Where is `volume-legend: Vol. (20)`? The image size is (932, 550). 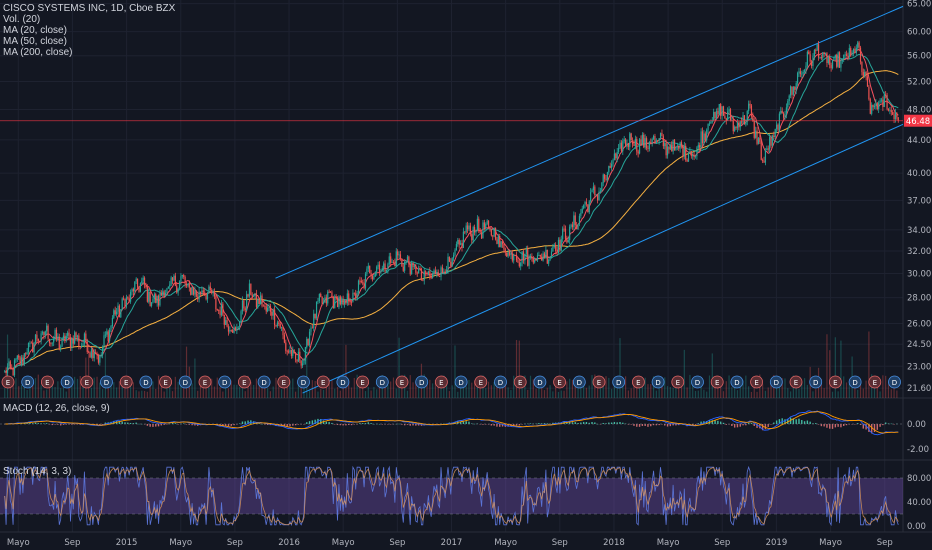 volume-legend: Vol. (20) is located at coordinates (22, 19).